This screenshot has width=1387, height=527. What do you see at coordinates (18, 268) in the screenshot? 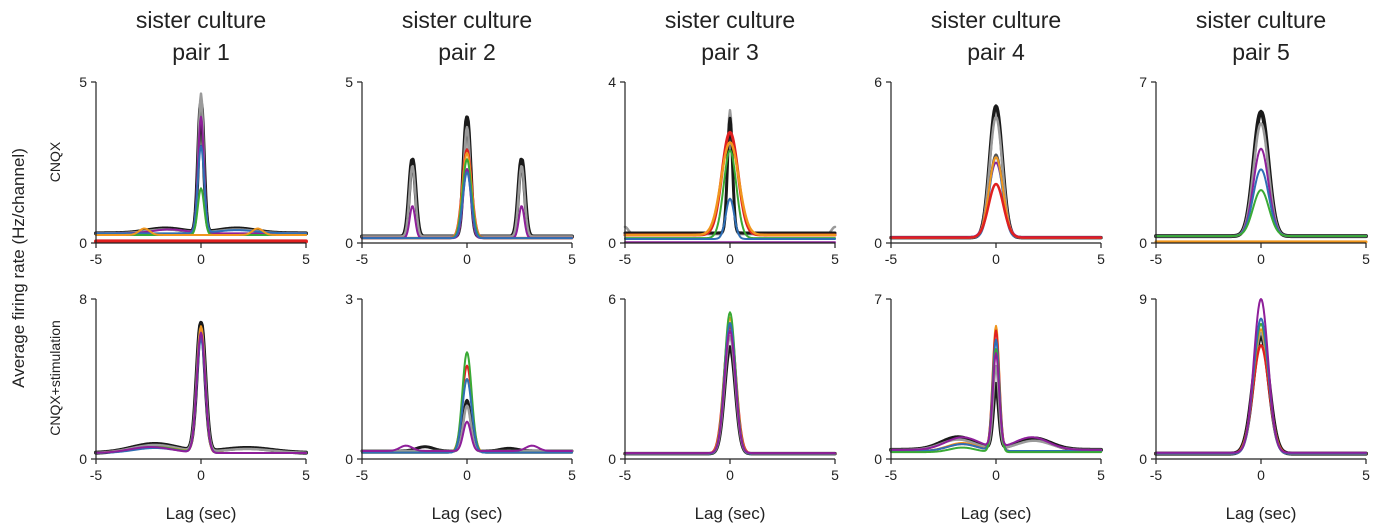
I see `y-axis-label: Average firing rate (Hz/channel)` at bounding box center [18, 268].